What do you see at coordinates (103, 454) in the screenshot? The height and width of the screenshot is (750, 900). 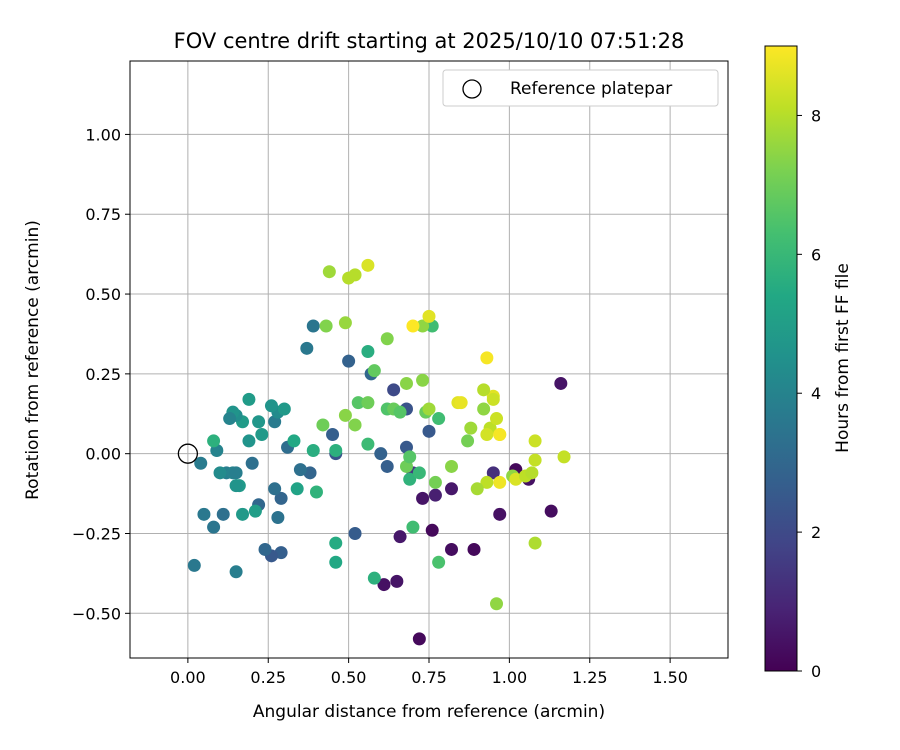 I see `y-tick-label: 0.00` at bounding box center [103, 454].